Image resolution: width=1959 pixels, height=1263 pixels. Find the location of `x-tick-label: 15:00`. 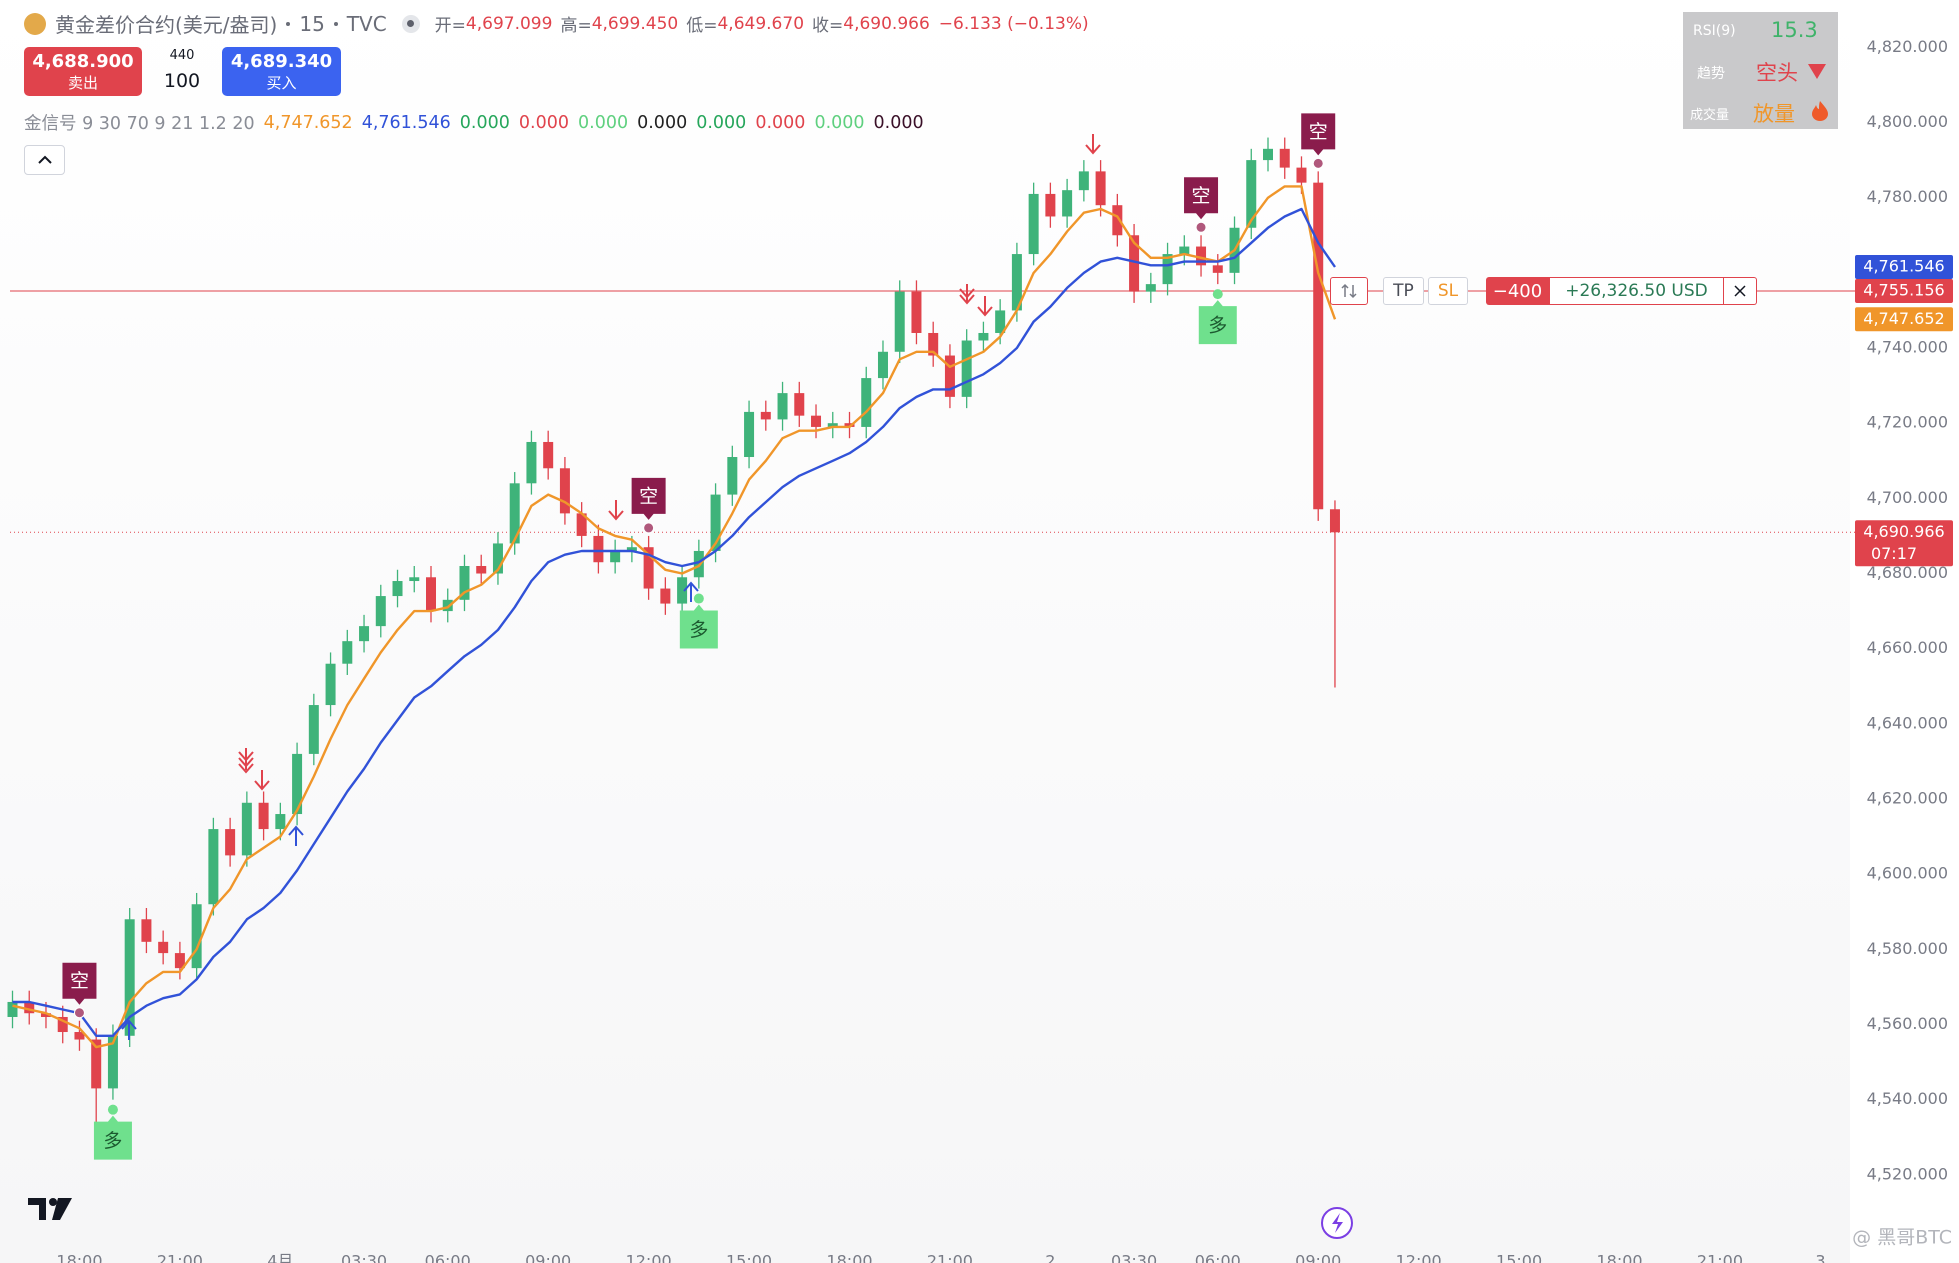

x-tick-label: 15:00 is located at coordinates (749, 1257).